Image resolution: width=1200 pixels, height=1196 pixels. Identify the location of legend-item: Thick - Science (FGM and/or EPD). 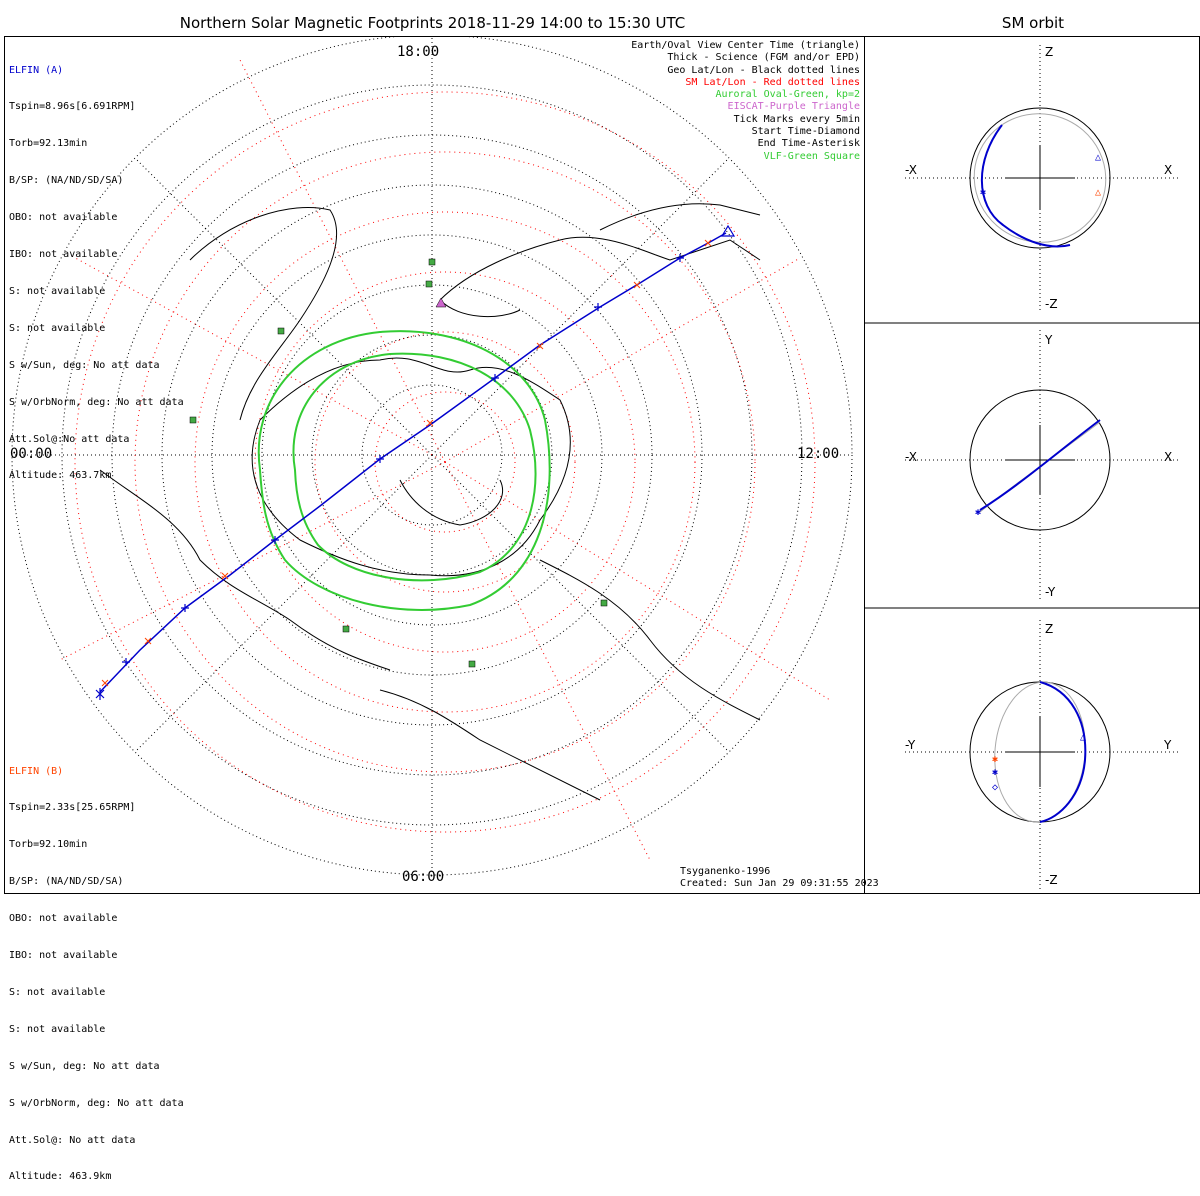
(763, 58).